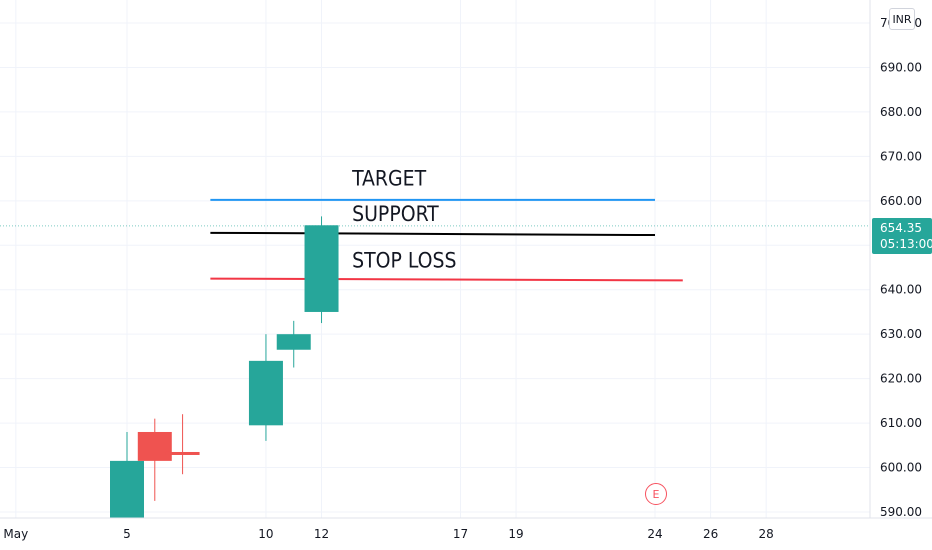 This screenshot has height=550, width=932. I want to click on x-tick-label: May, so click(15, 534).